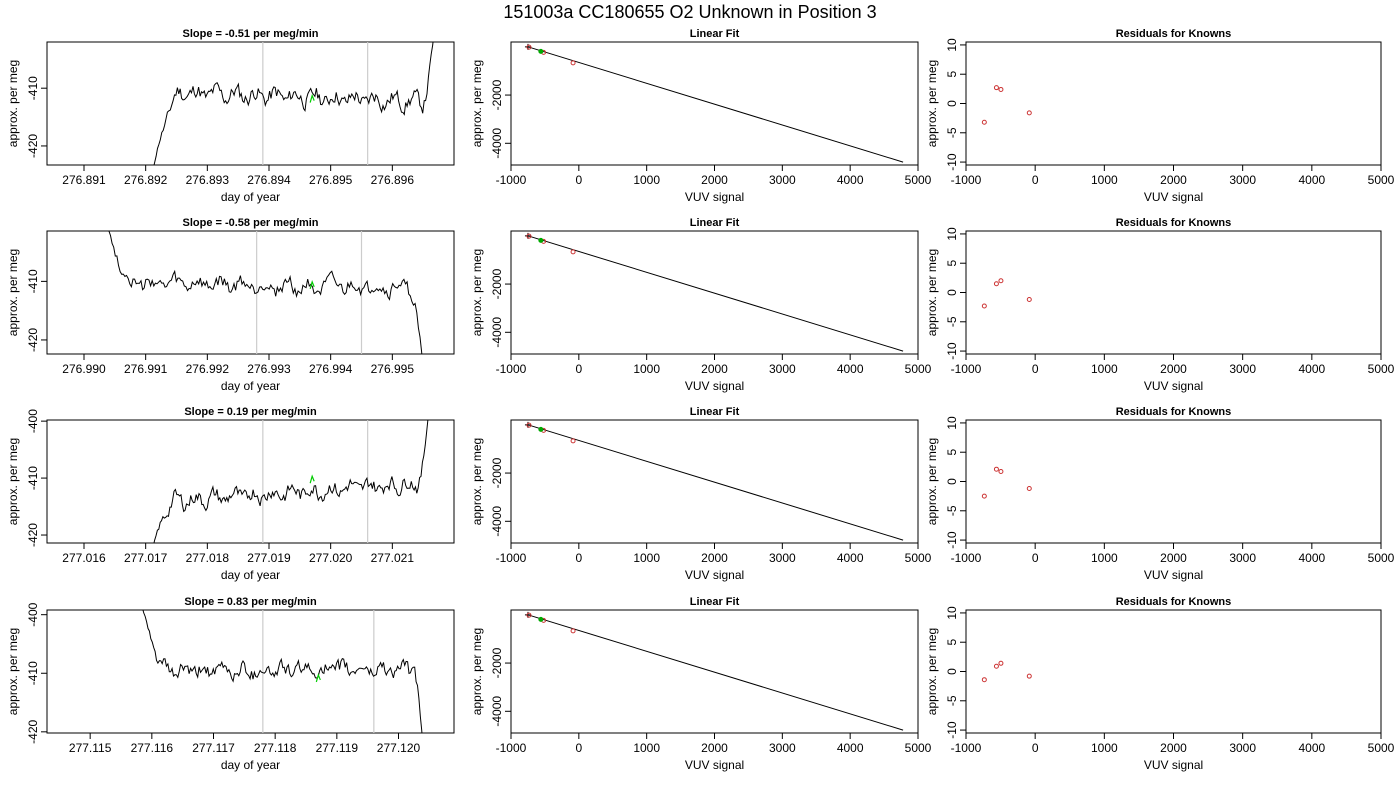  What do you see at coordinates (208, 558) in the screenshot?
I see `x-tick-label: 277.018` at bounding box center [208, 558].